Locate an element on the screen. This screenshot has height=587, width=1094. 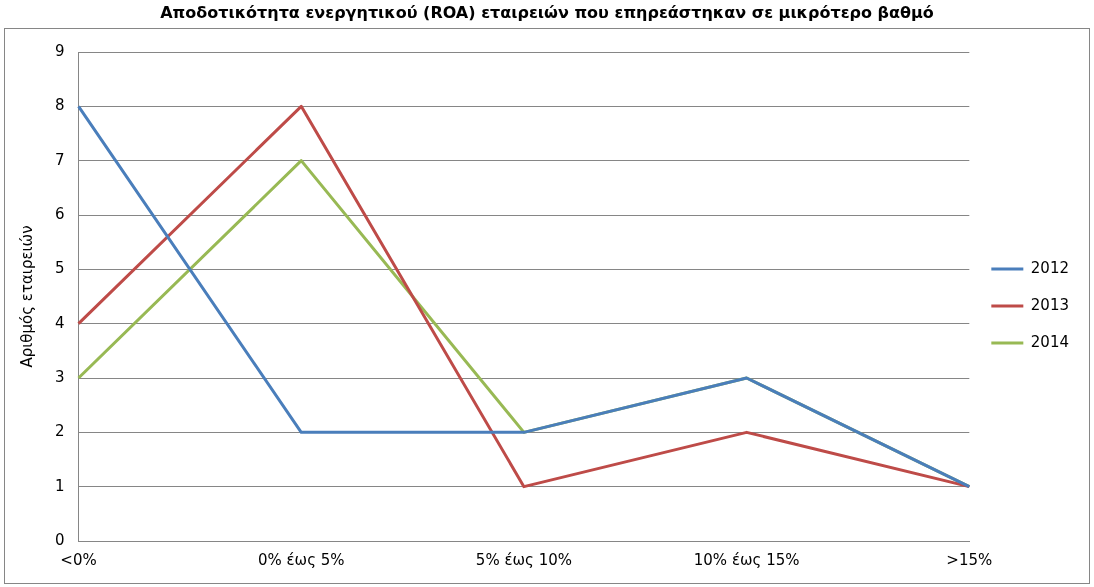
y-tick-label: 8 is located at coordinates (60, 105).